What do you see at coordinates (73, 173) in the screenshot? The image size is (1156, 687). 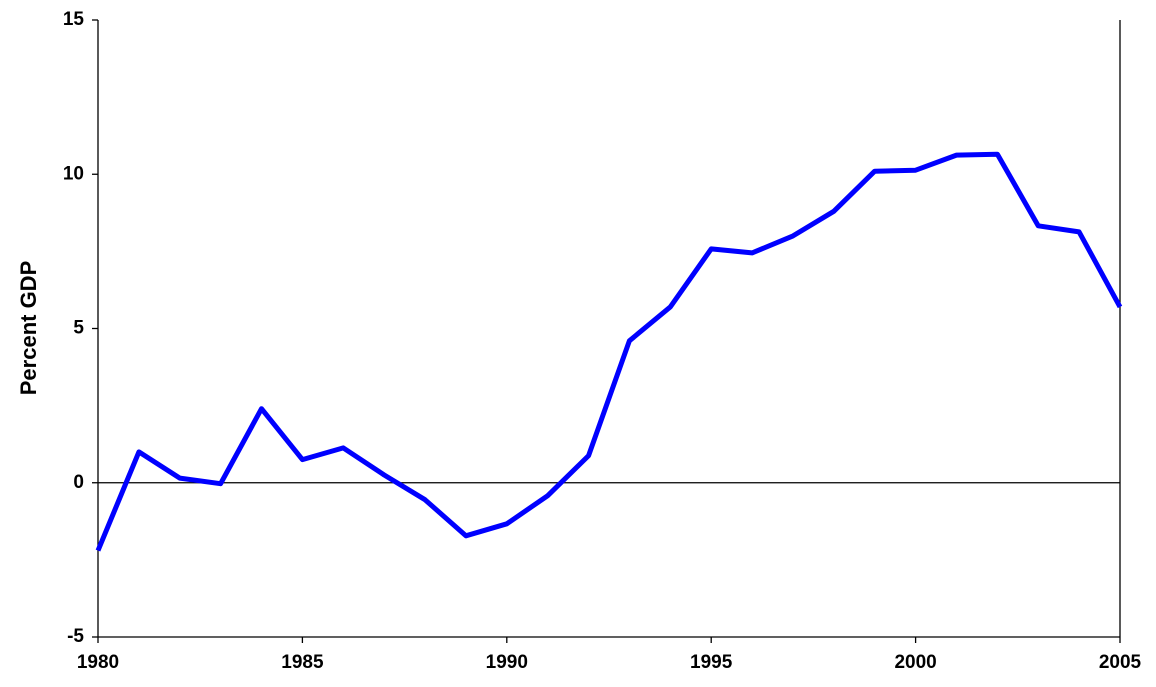 I see `y-tick-label: 10` at bounding box center [73, 173].